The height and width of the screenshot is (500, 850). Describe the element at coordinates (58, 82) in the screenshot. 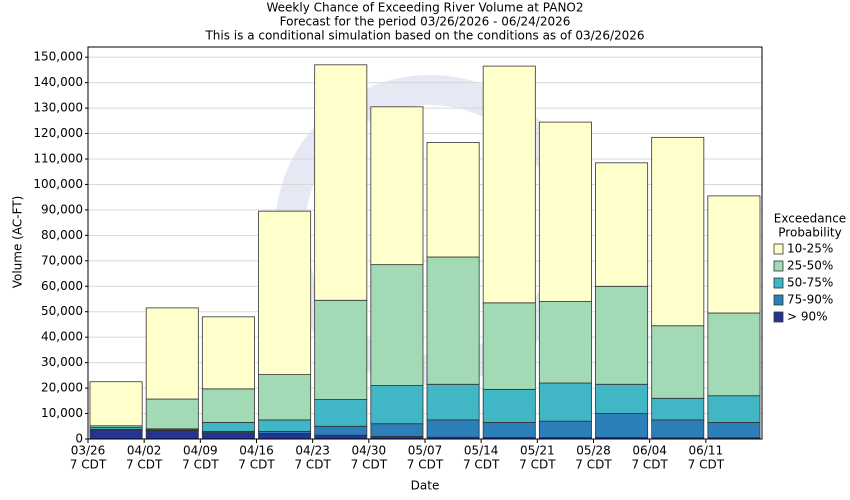

I see `y-tick-label: 140,000` at that location.